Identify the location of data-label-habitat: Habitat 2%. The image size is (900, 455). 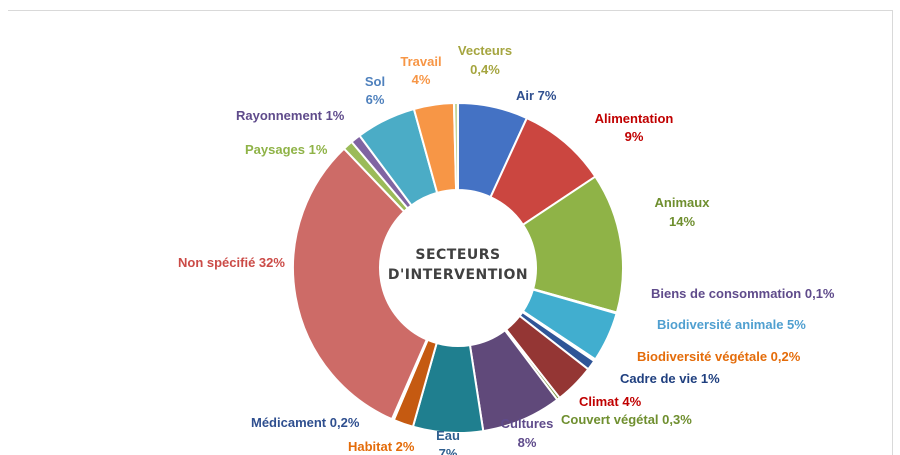
(381, 446).